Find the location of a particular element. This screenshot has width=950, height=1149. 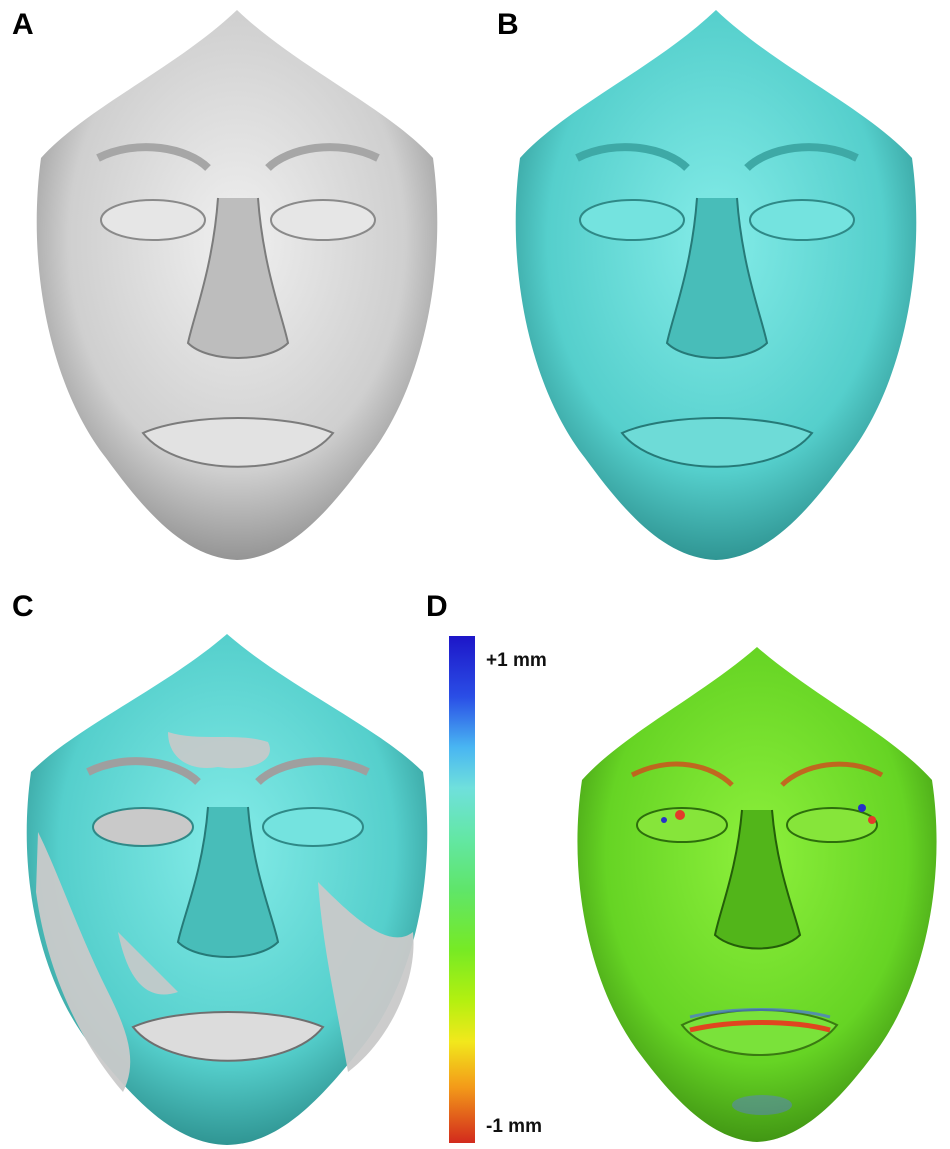

color-scale-bar is located at coordinates (462, 889).